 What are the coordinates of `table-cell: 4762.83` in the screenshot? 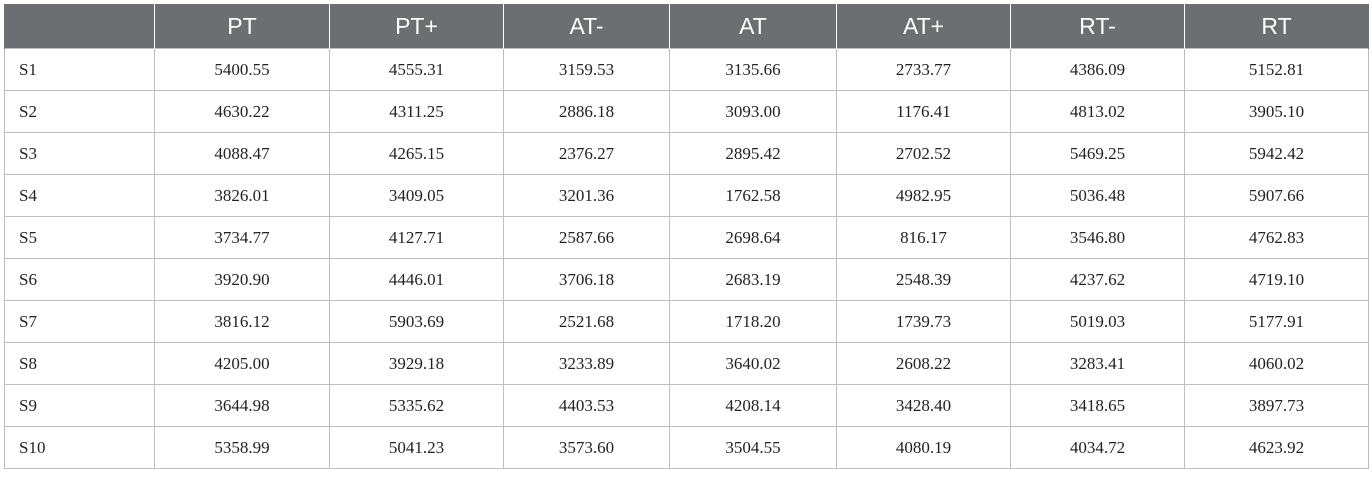 It's located at (1276, 237).